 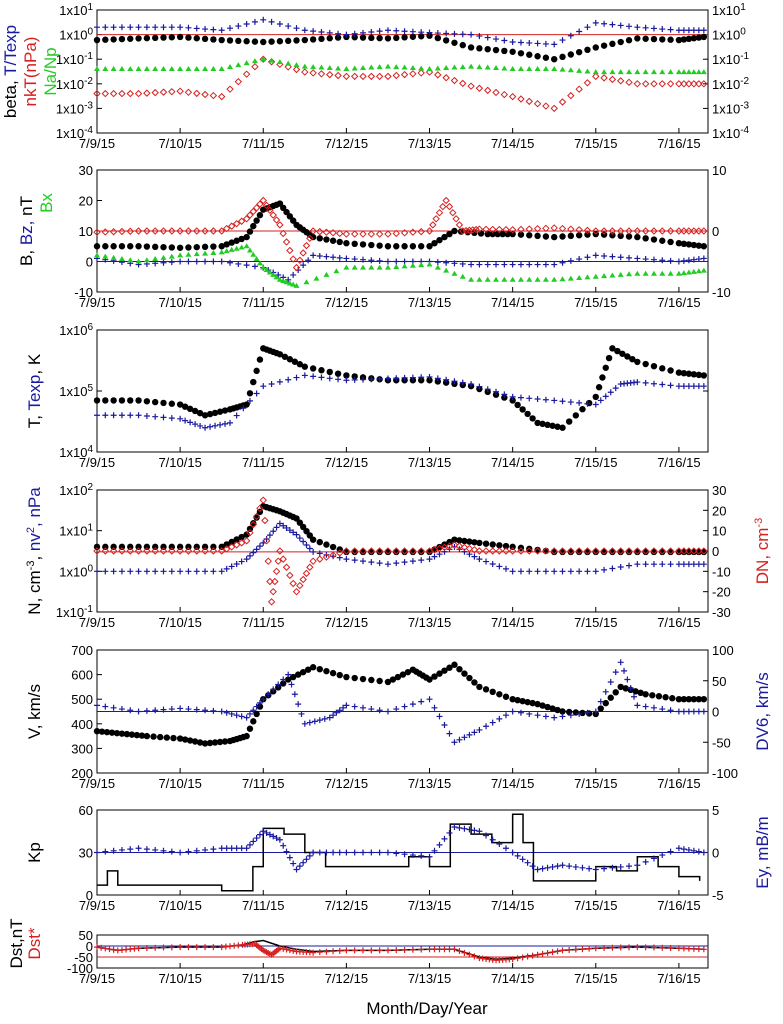 What do you see at coordinates (400, 65) in the screenshot?
I see `series-na-np` at bounding box center [400, 65].